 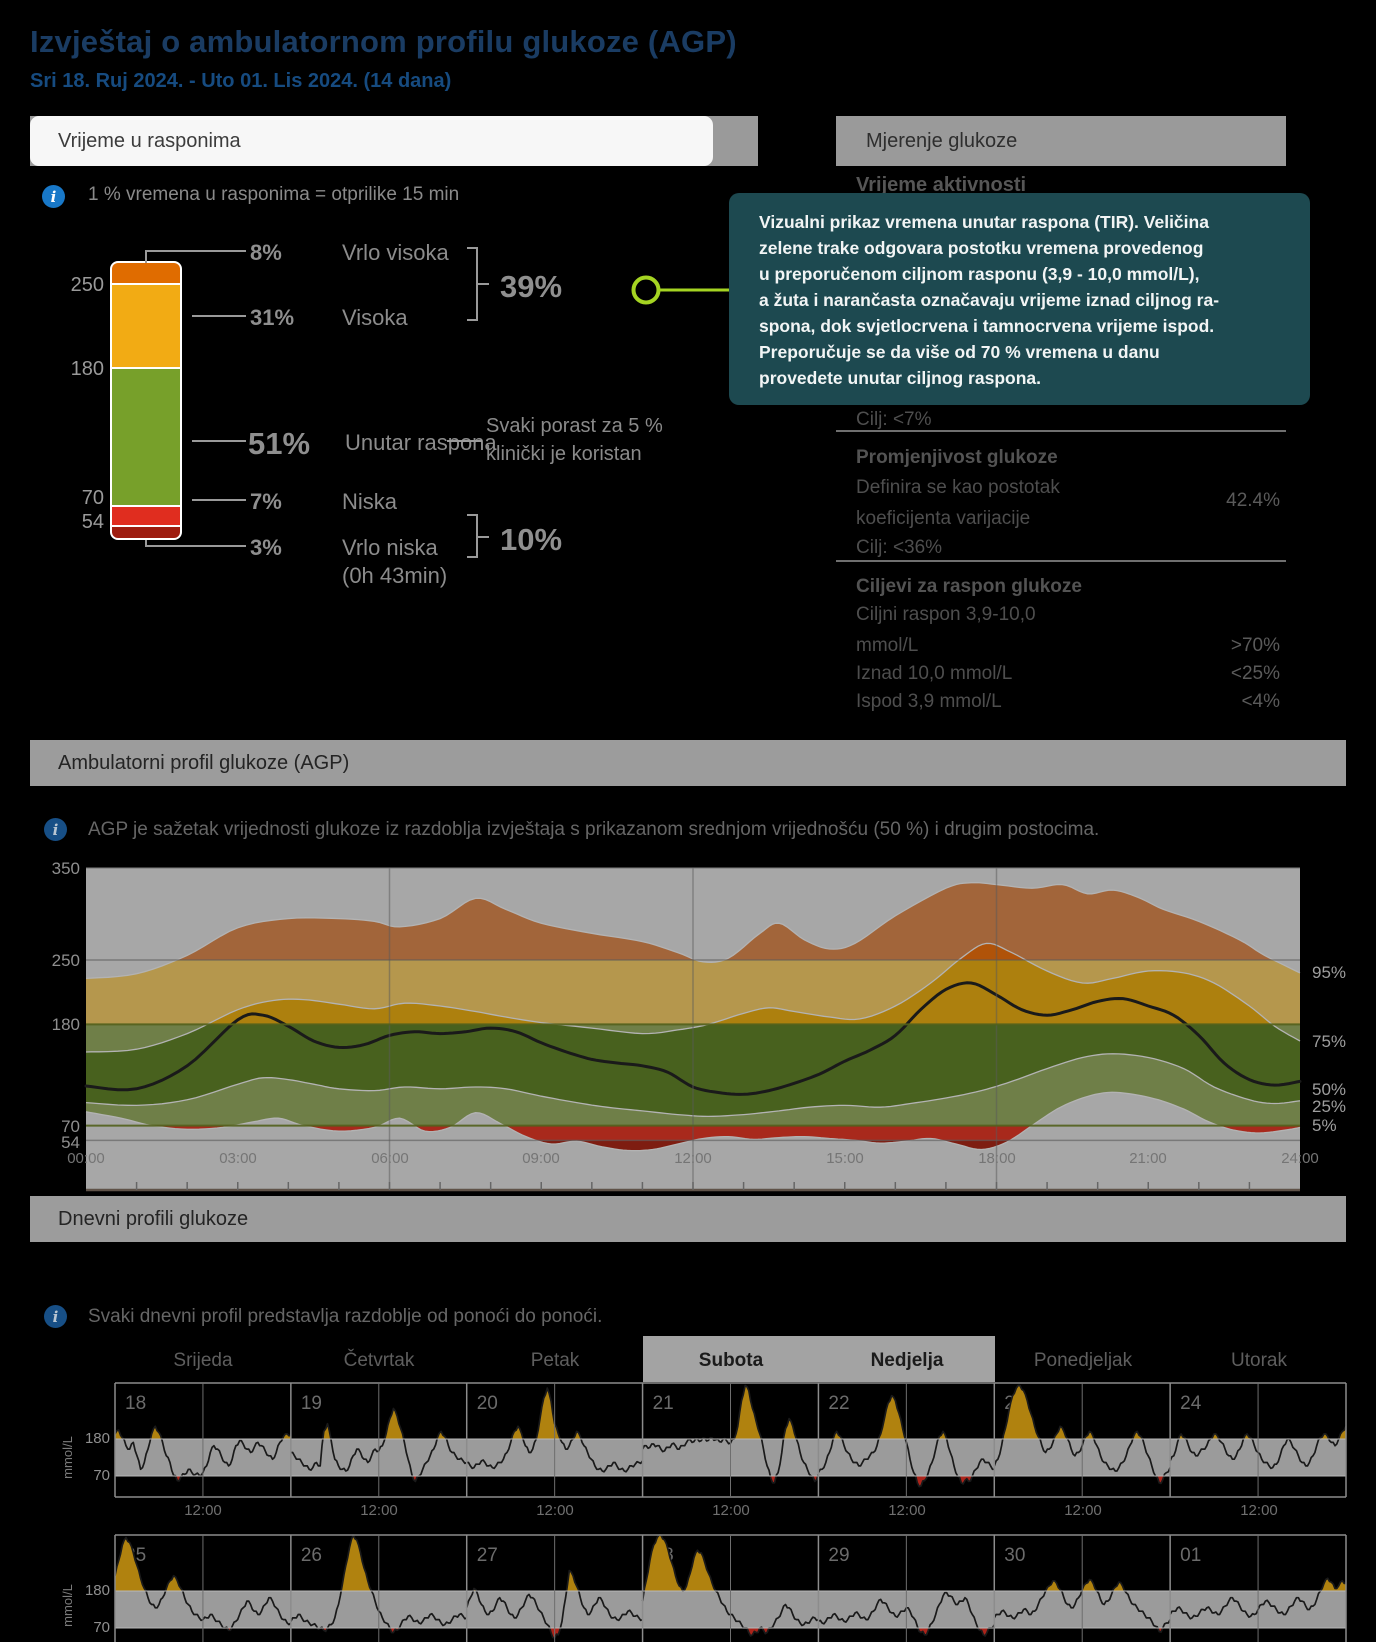 What do you see at coordinates (390, 1158) in the screenshot?
I see `agp-xtick: 06:00` at bounding box center [390, 1158].